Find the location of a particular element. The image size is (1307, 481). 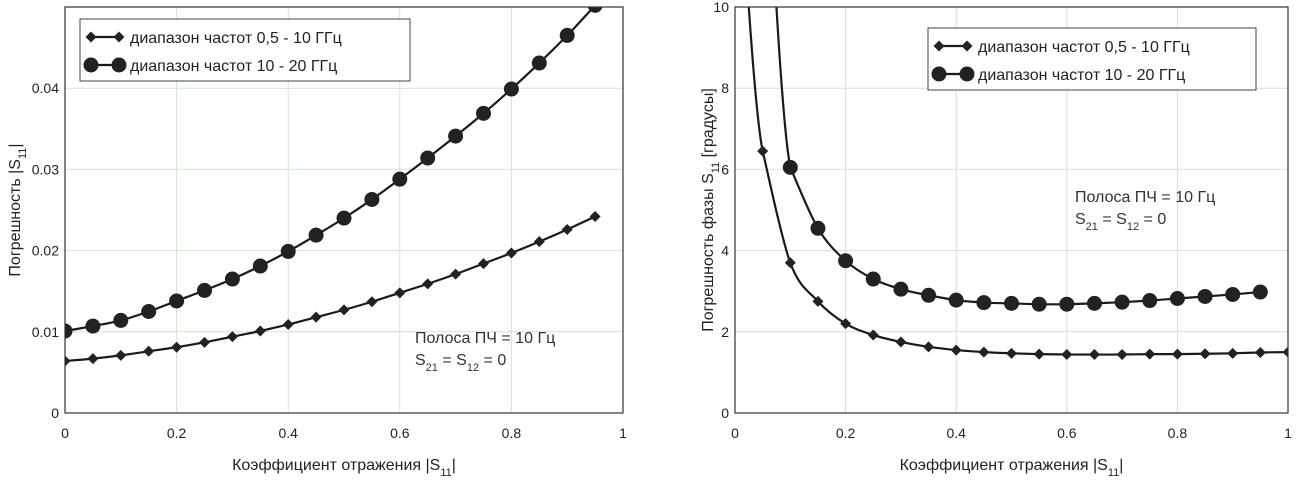

x-tick-label: 0.6 is located at coordinates (1067, 433).